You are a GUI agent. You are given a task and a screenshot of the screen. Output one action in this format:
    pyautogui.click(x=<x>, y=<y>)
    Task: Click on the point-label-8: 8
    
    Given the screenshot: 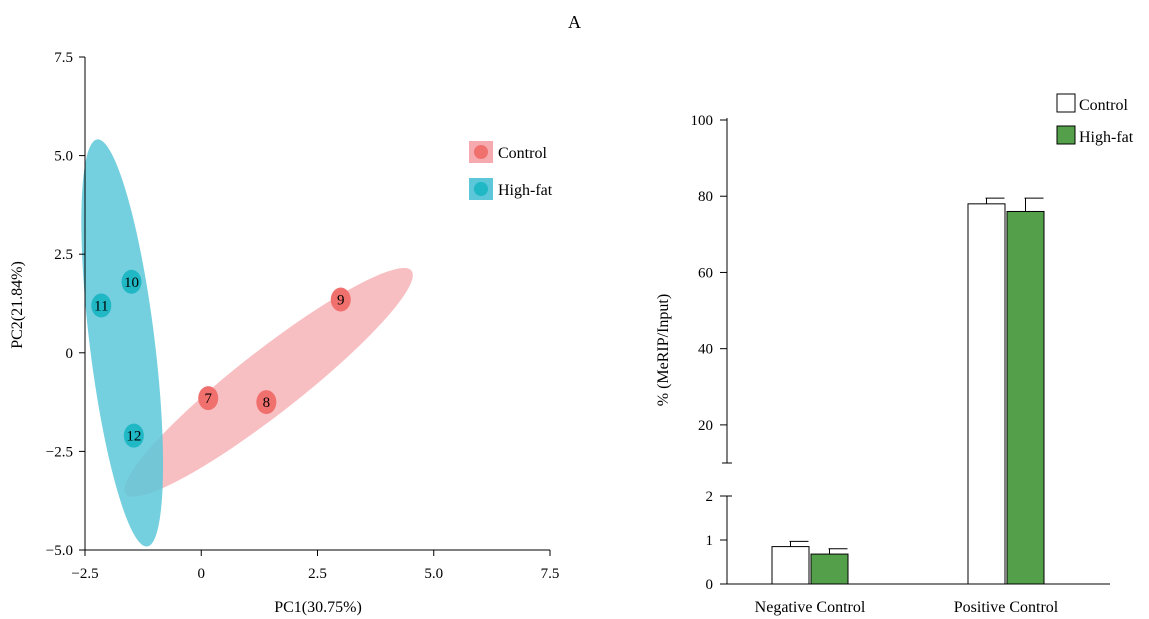 What is the action you would take?
    pyautogui.click(x=267, y=403)
    